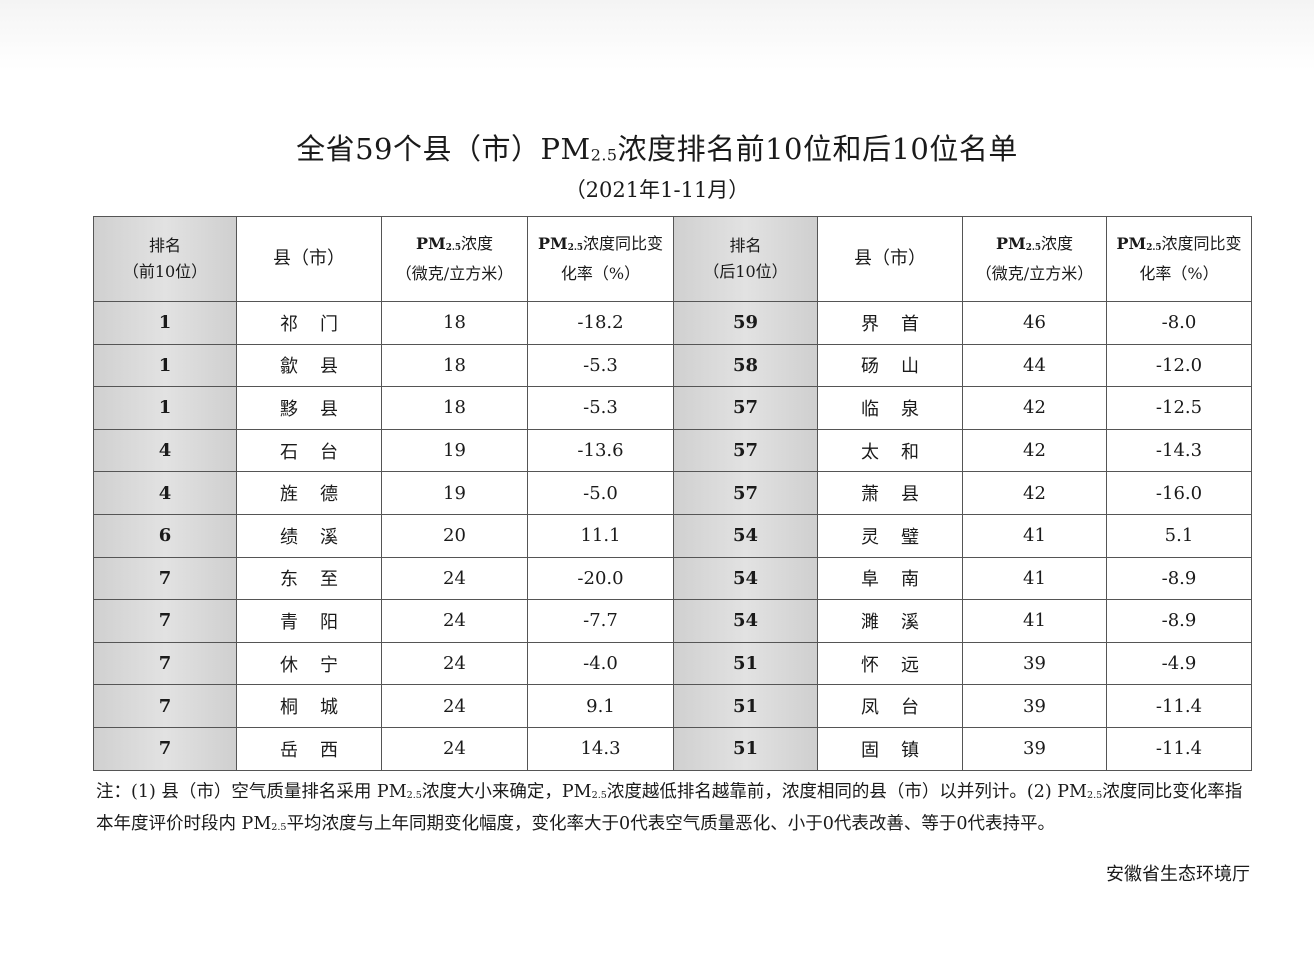  I want to click on pm-change-top-cell: 11.1, so click(600, 535).